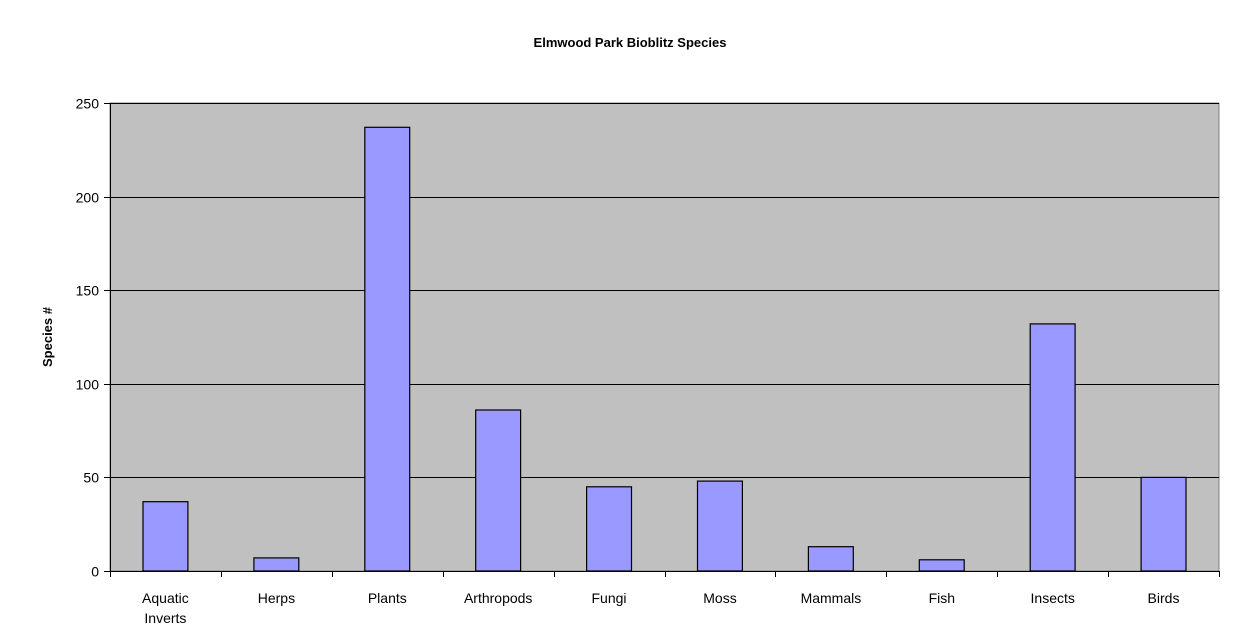 The height and width of the screenshot is (637, 1236). I want to click on x-tick-label: Insects, so click(1053, 598).